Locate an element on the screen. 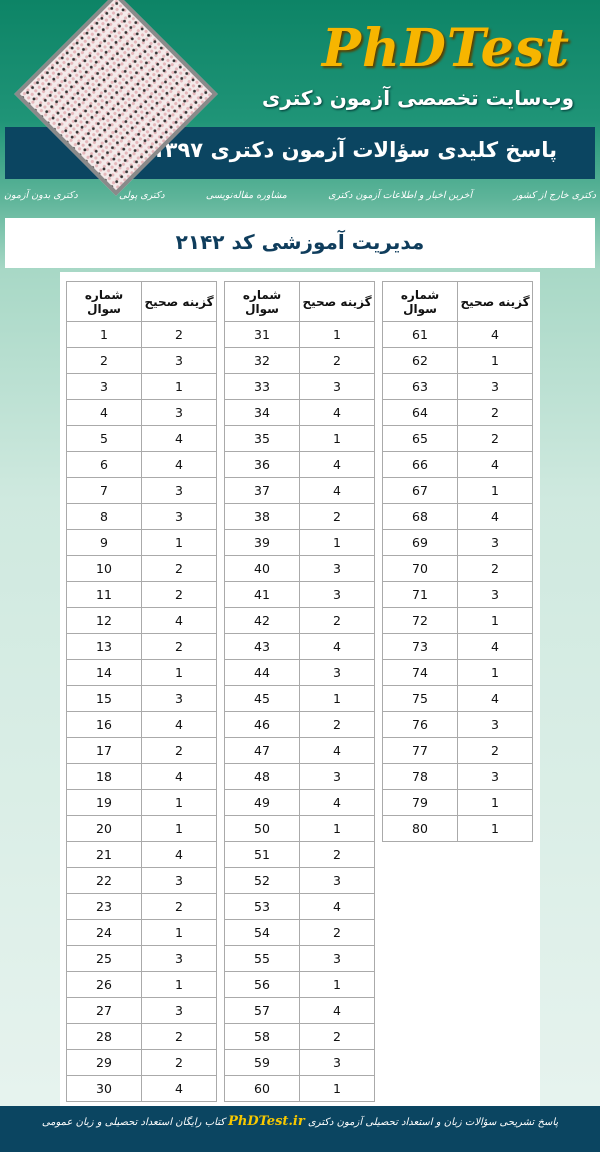  table-row: 61 4 is located at coordinates (457, 334).